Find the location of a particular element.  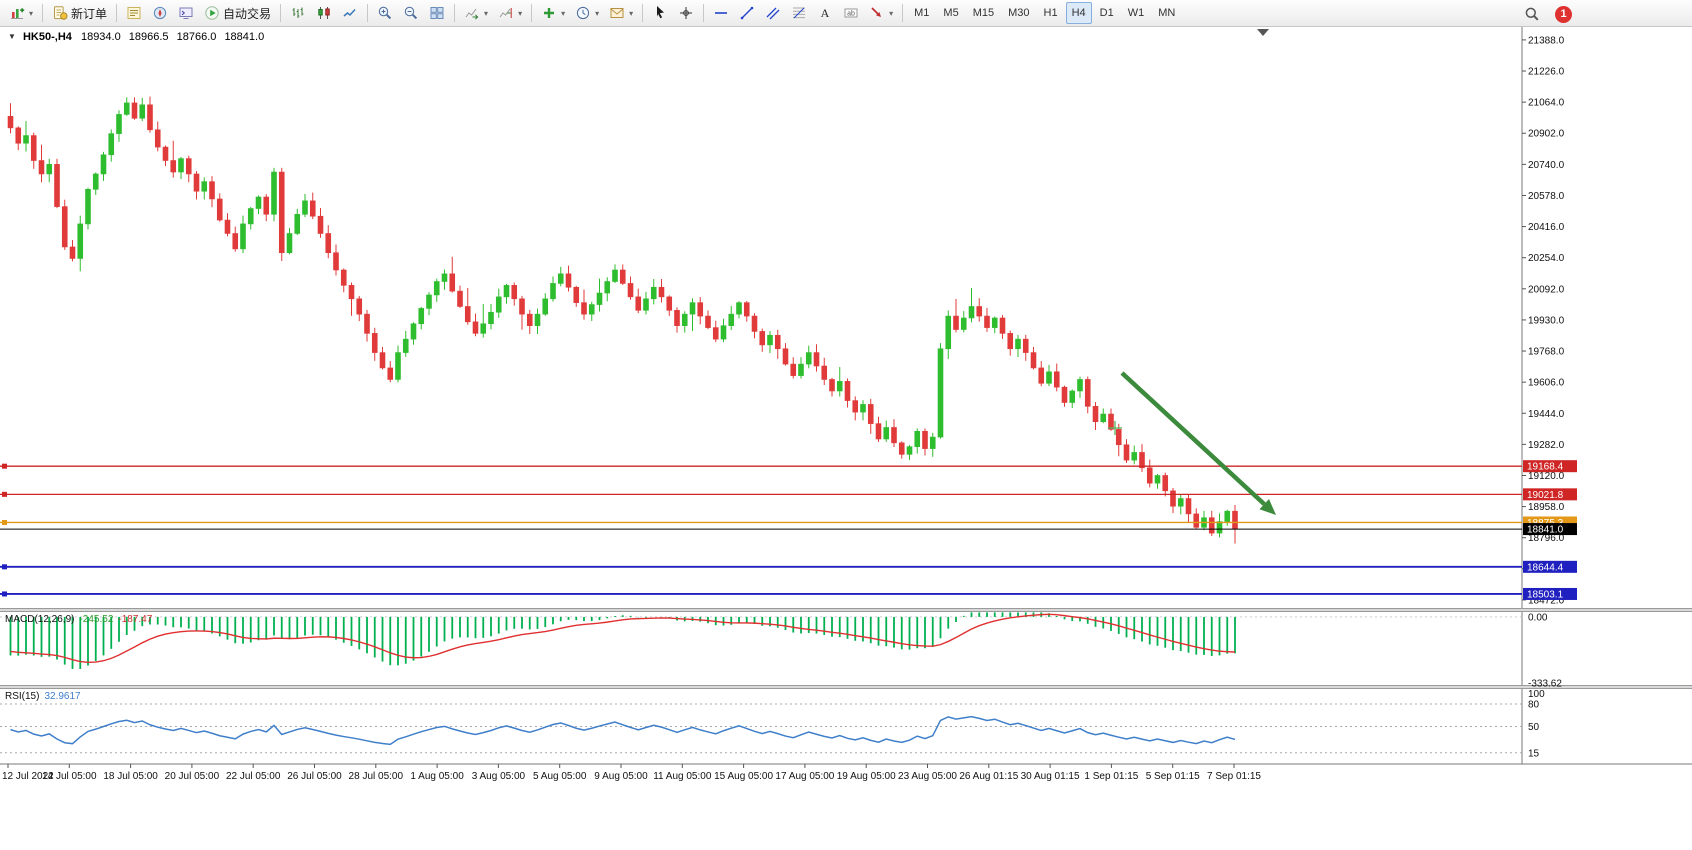

timeframe-m30-button: M30 is located at coordinates (1018, 13).